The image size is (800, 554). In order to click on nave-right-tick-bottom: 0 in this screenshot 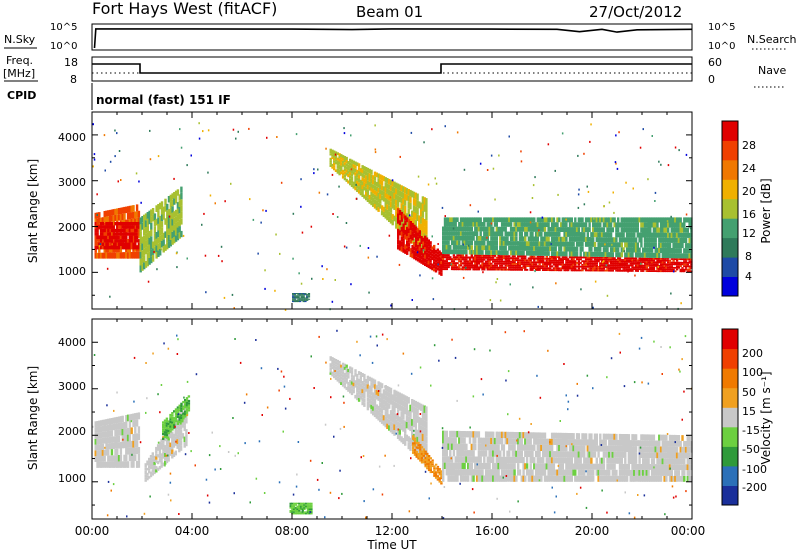, I will do `click(711, 79)`.